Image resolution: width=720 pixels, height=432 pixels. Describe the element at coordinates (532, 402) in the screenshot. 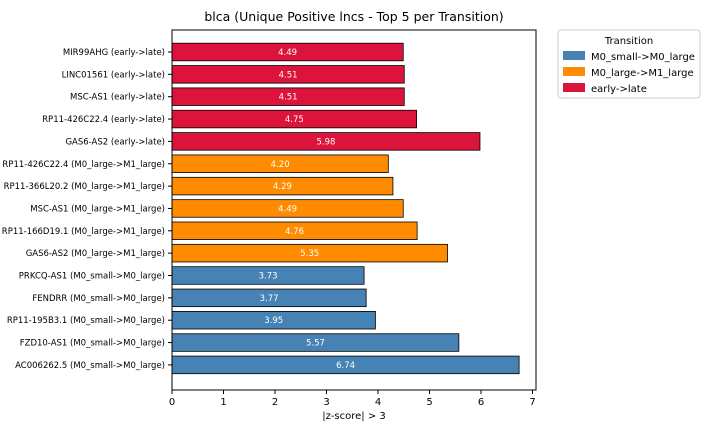

I see `x-tick-label: 7` at that location.